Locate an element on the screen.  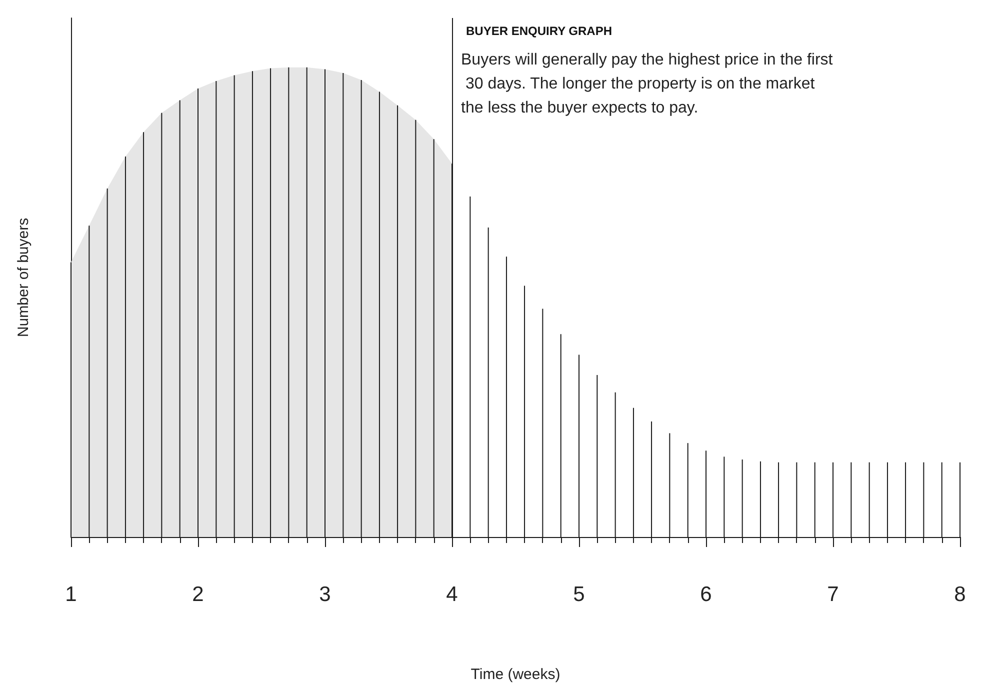
x-tick-label: 6 is located at coordinates (706, 594).